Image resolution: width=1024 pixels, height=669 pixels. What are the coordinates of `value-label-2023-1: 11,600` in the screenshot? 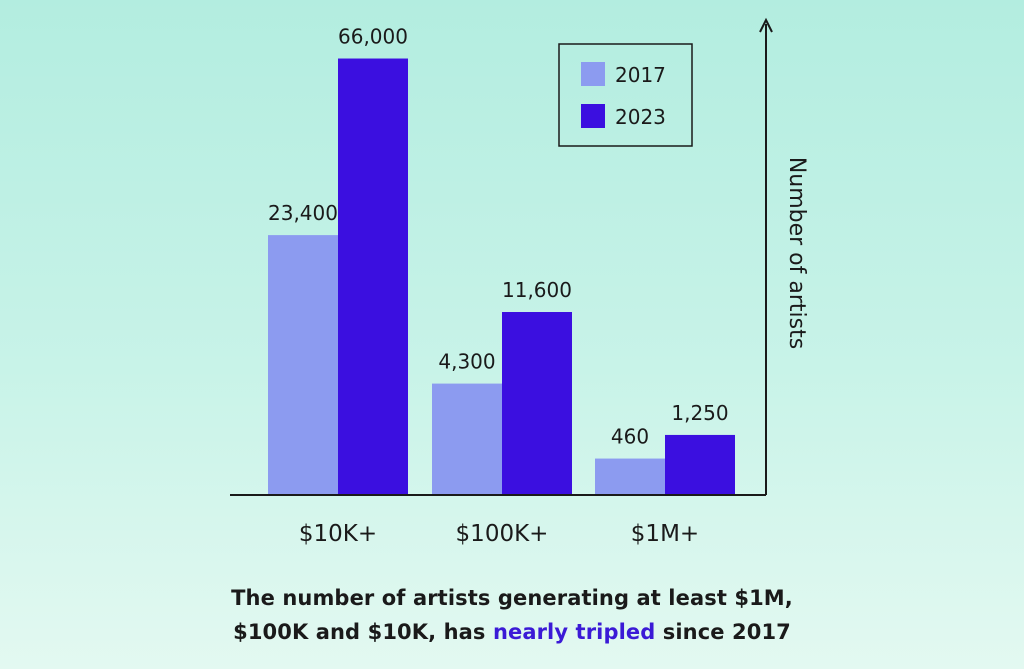 It's located at (537, 290).